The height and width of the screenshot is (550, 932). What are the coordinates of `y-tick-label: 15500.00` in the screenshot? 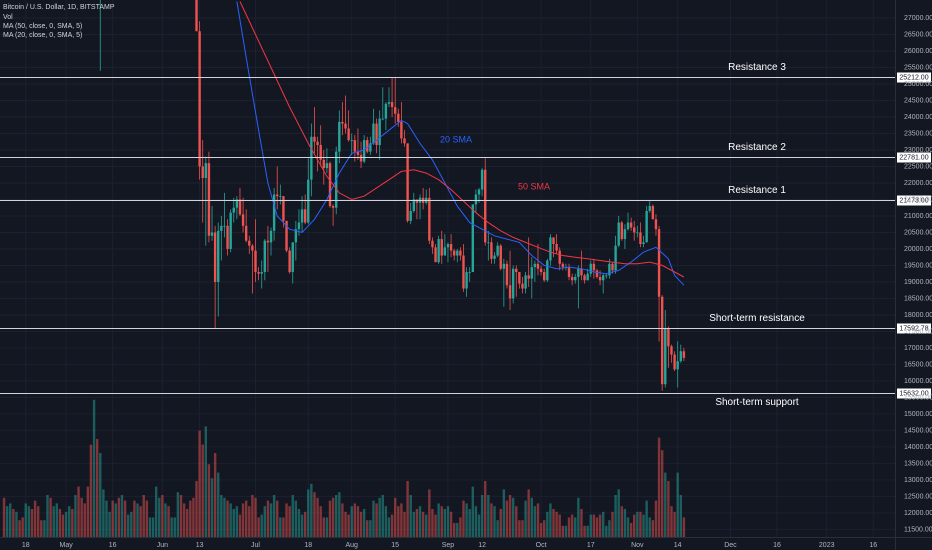 It's located at (918, 397).